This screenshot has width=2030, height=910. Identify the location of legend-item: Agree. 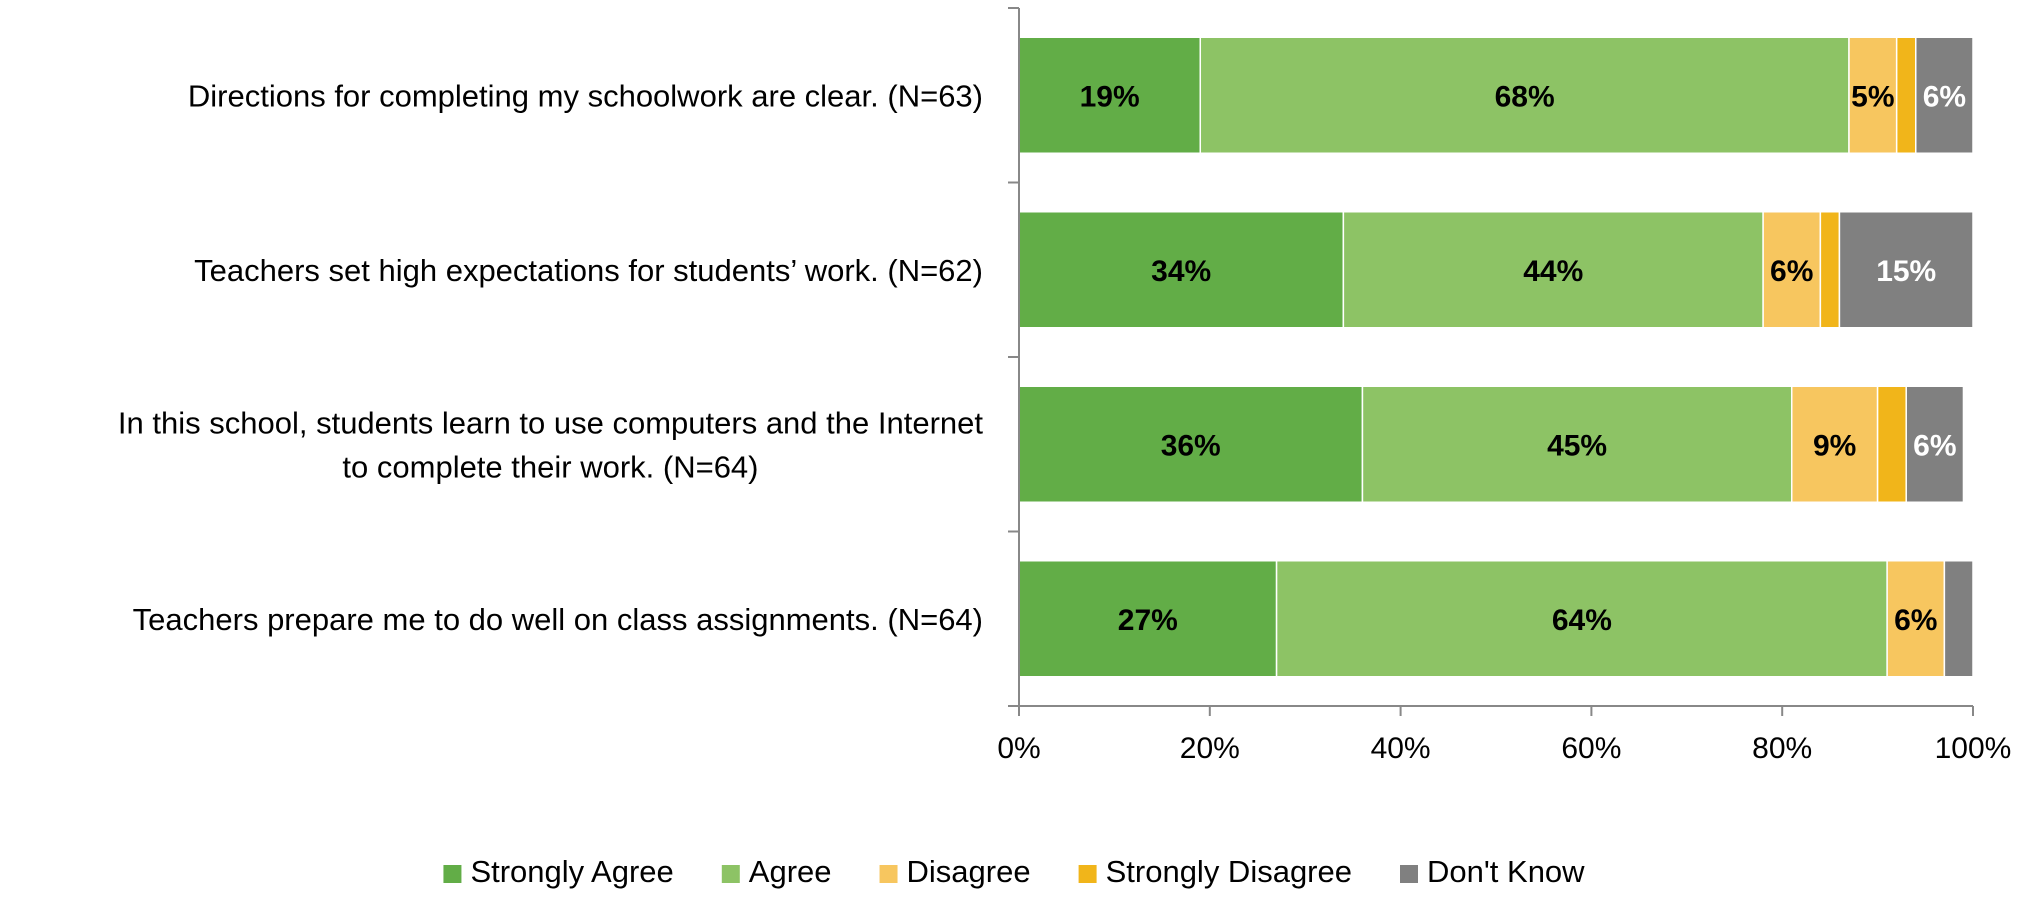
(776, 871).